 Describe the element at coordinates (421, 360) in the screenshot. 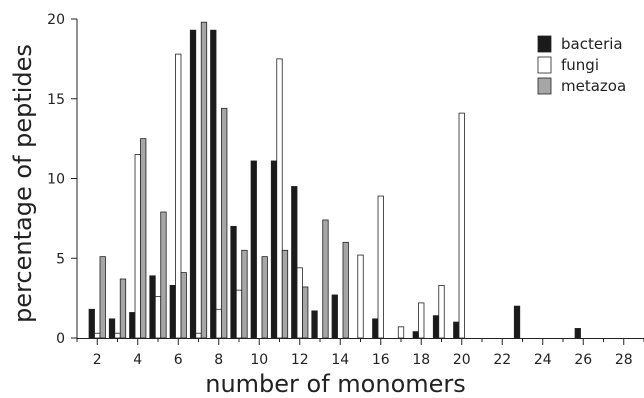

I see `x-tick-label-18: 18` at that location.